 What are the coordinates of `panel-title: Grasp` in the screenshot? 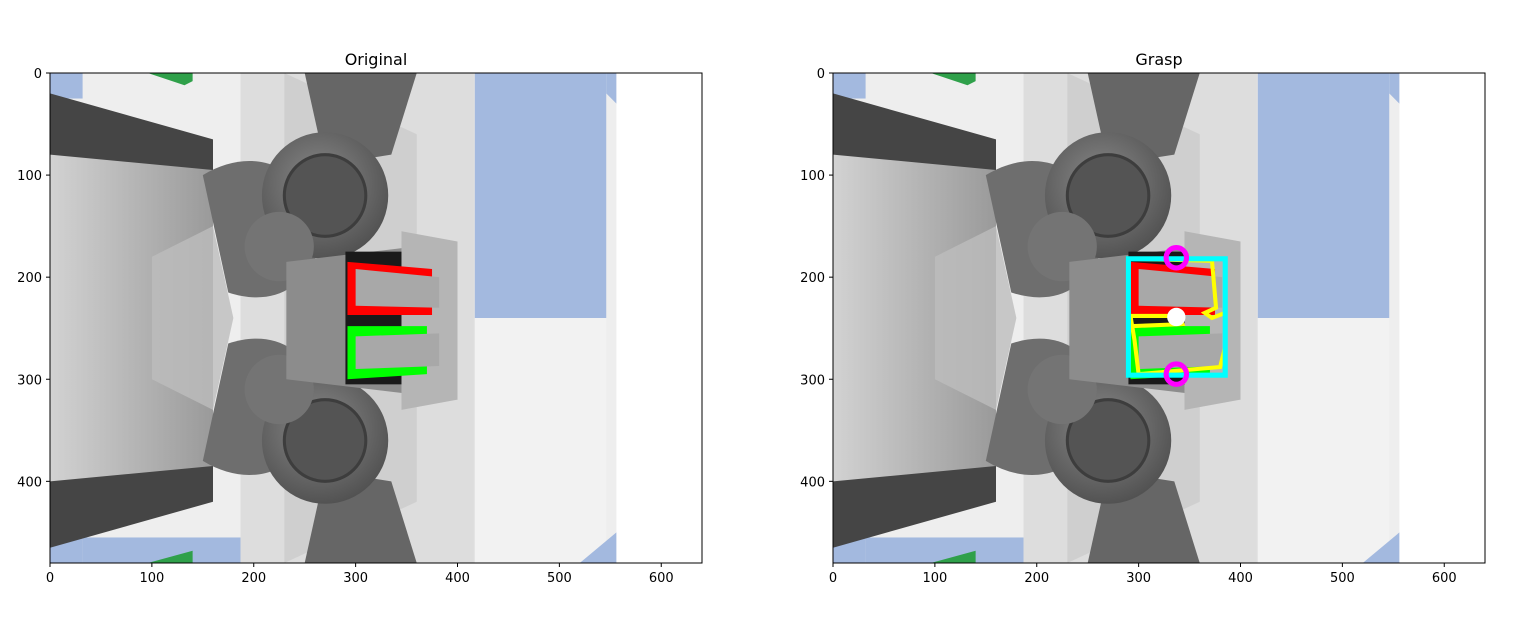 It's located at (1158, 59).